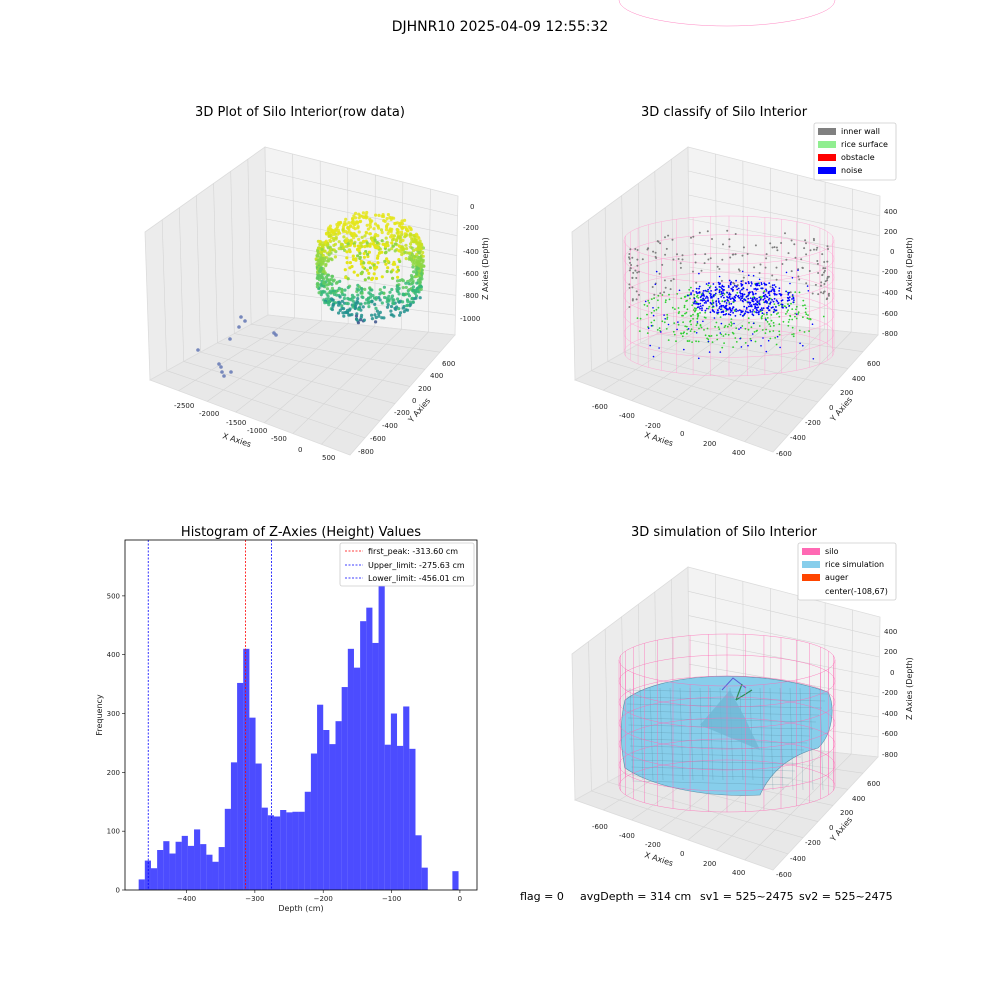 The height and width of the screenshot is (1000, 1000). I want to click on xtick: -200, so click(653, 845).